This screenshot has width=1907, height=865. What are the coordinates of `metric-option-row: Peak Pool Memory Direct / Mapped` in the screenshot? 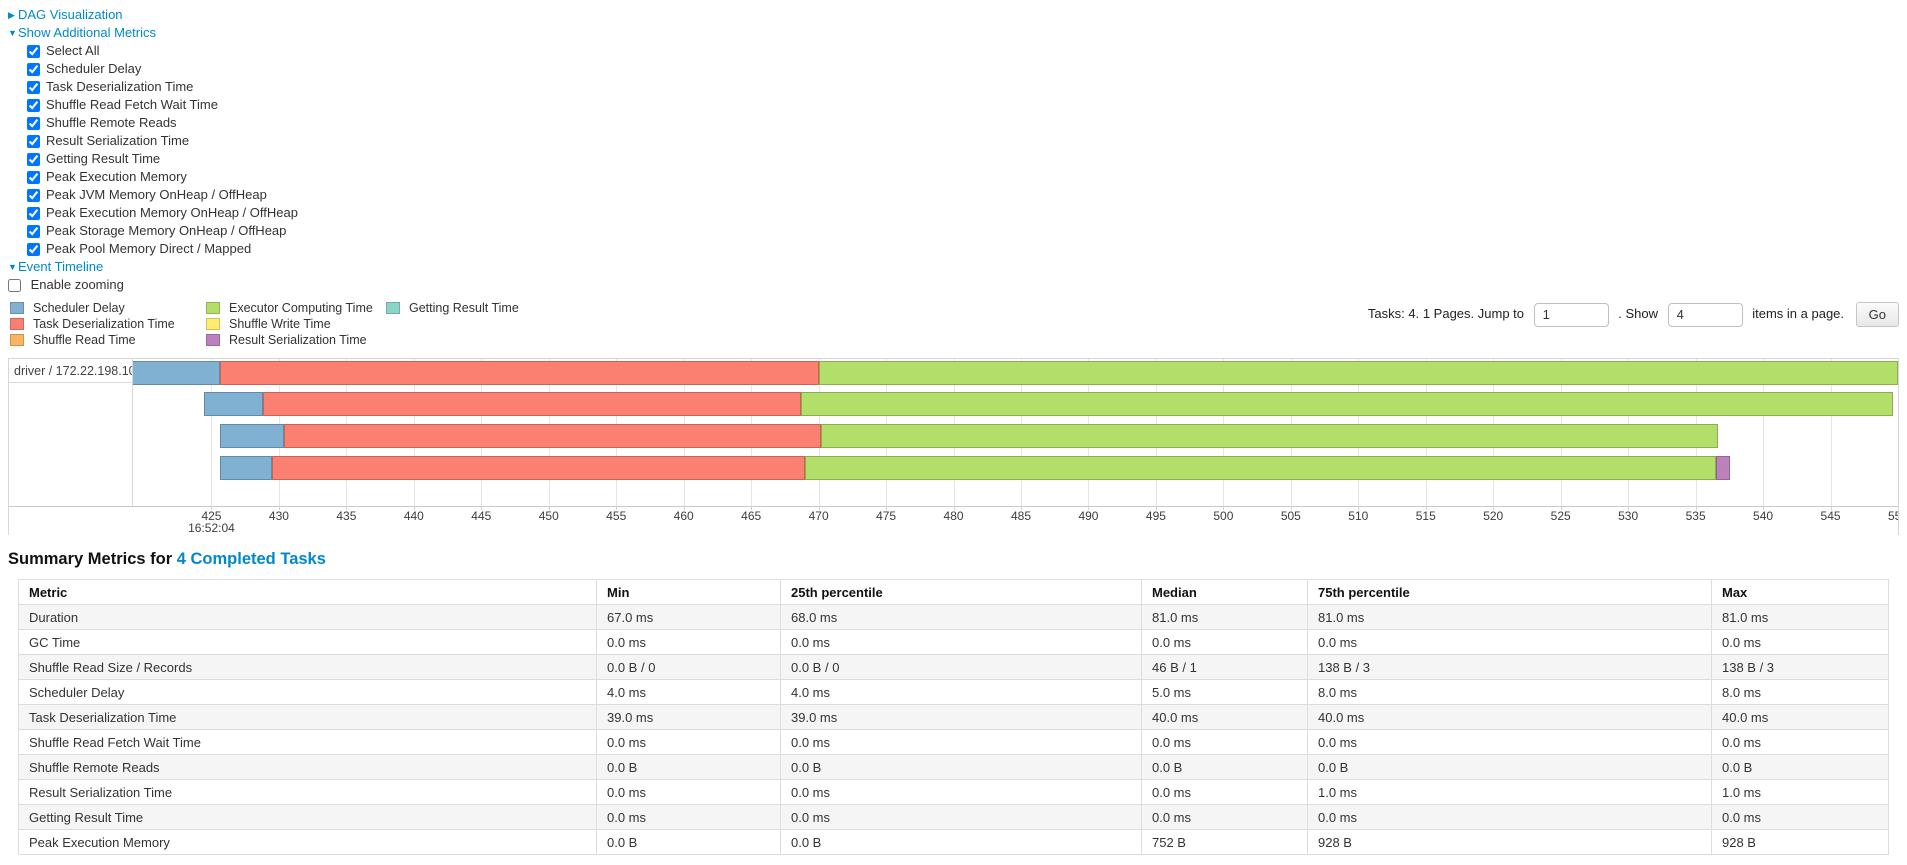 It's located at (953, 249).